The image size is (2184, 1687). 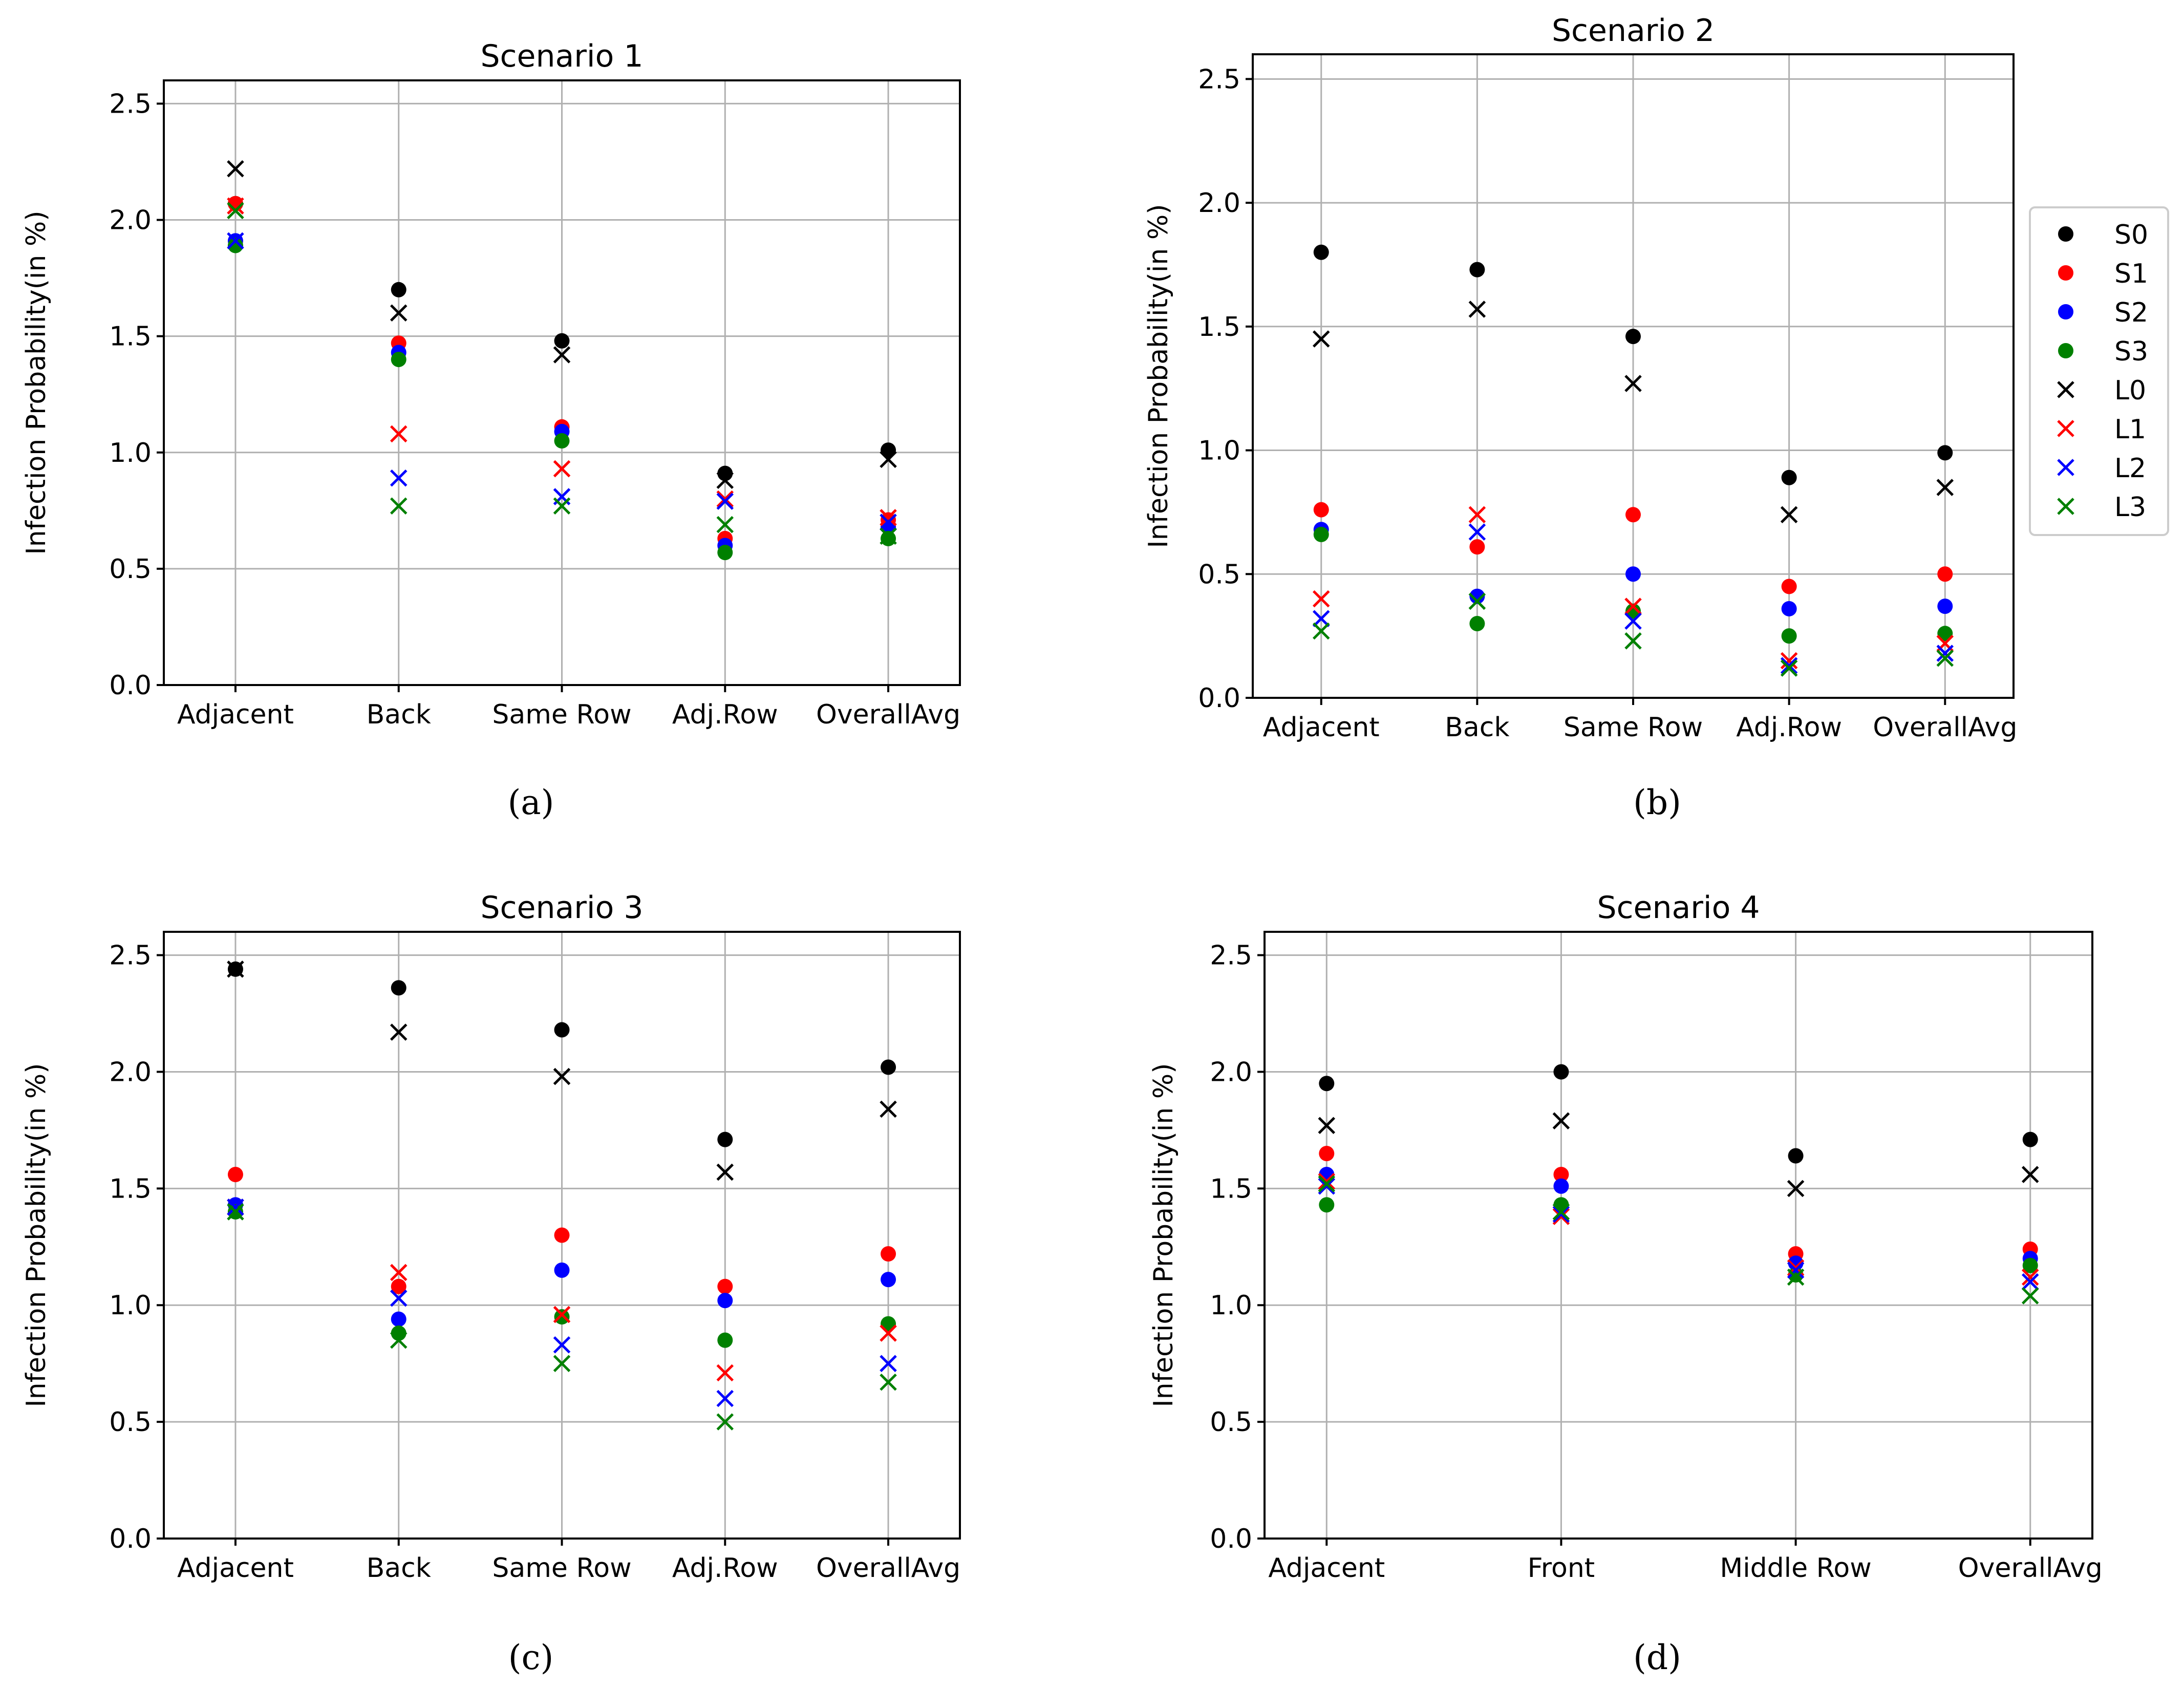 What do you see at coordinates (562, 908) in the screenshot?
I see `chart-title: Scenario 3` at bounding box center [562, 908].